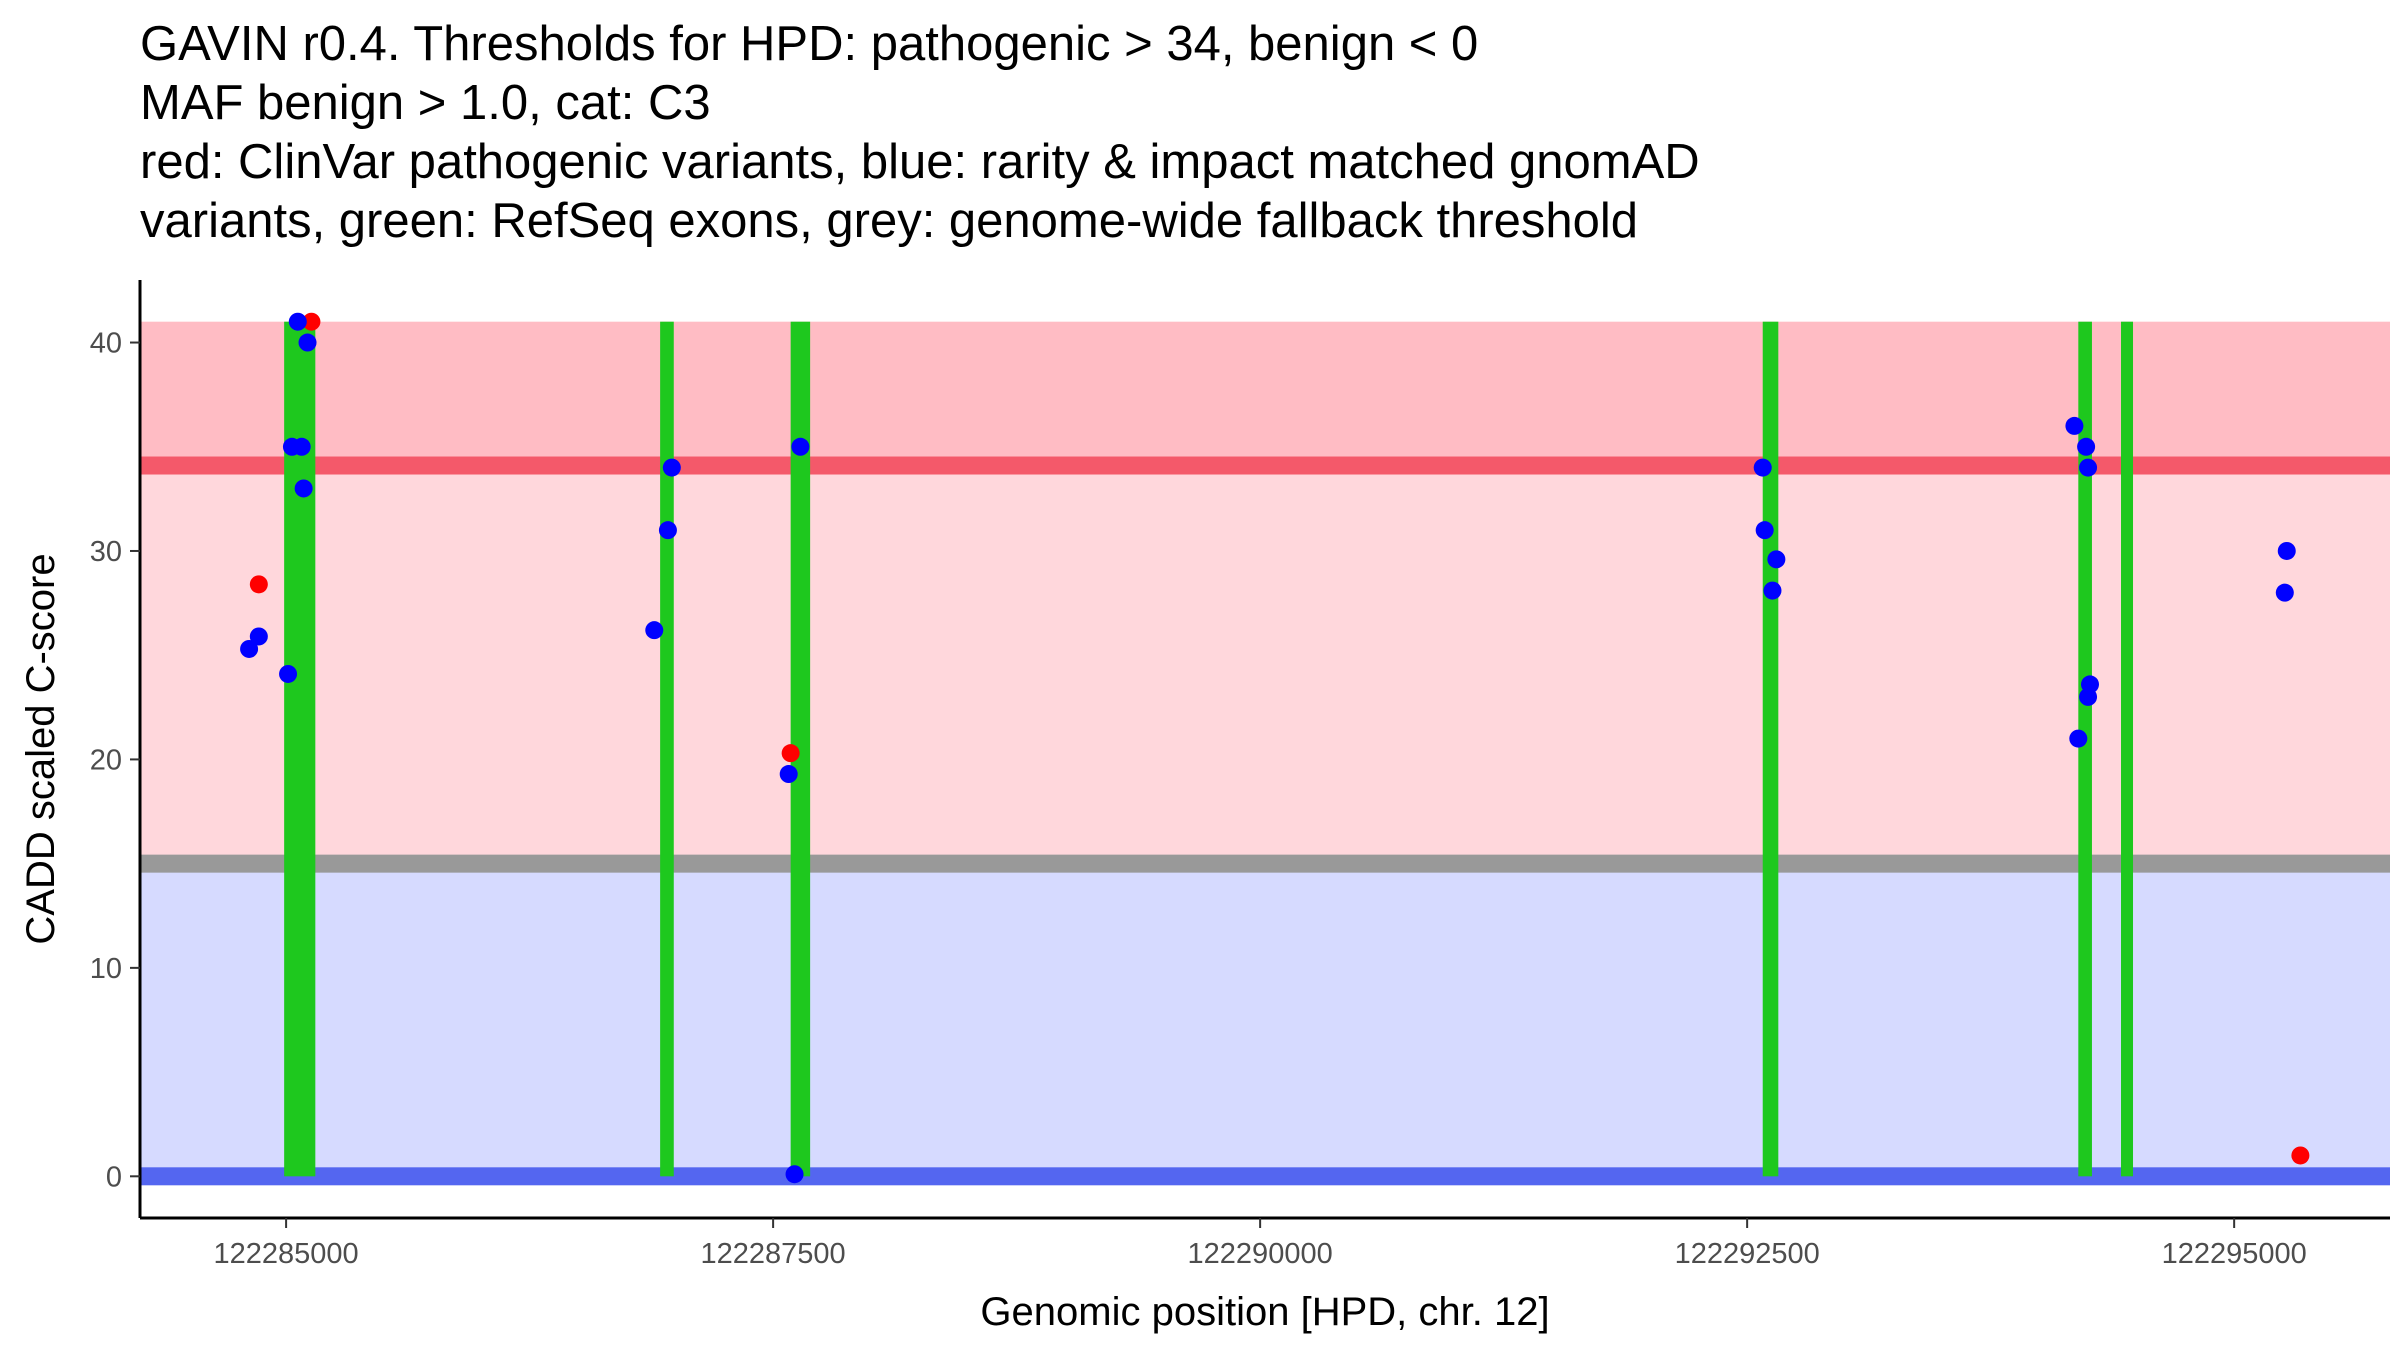  I want to click on y-tick-label: 0, so click(114, 1177).